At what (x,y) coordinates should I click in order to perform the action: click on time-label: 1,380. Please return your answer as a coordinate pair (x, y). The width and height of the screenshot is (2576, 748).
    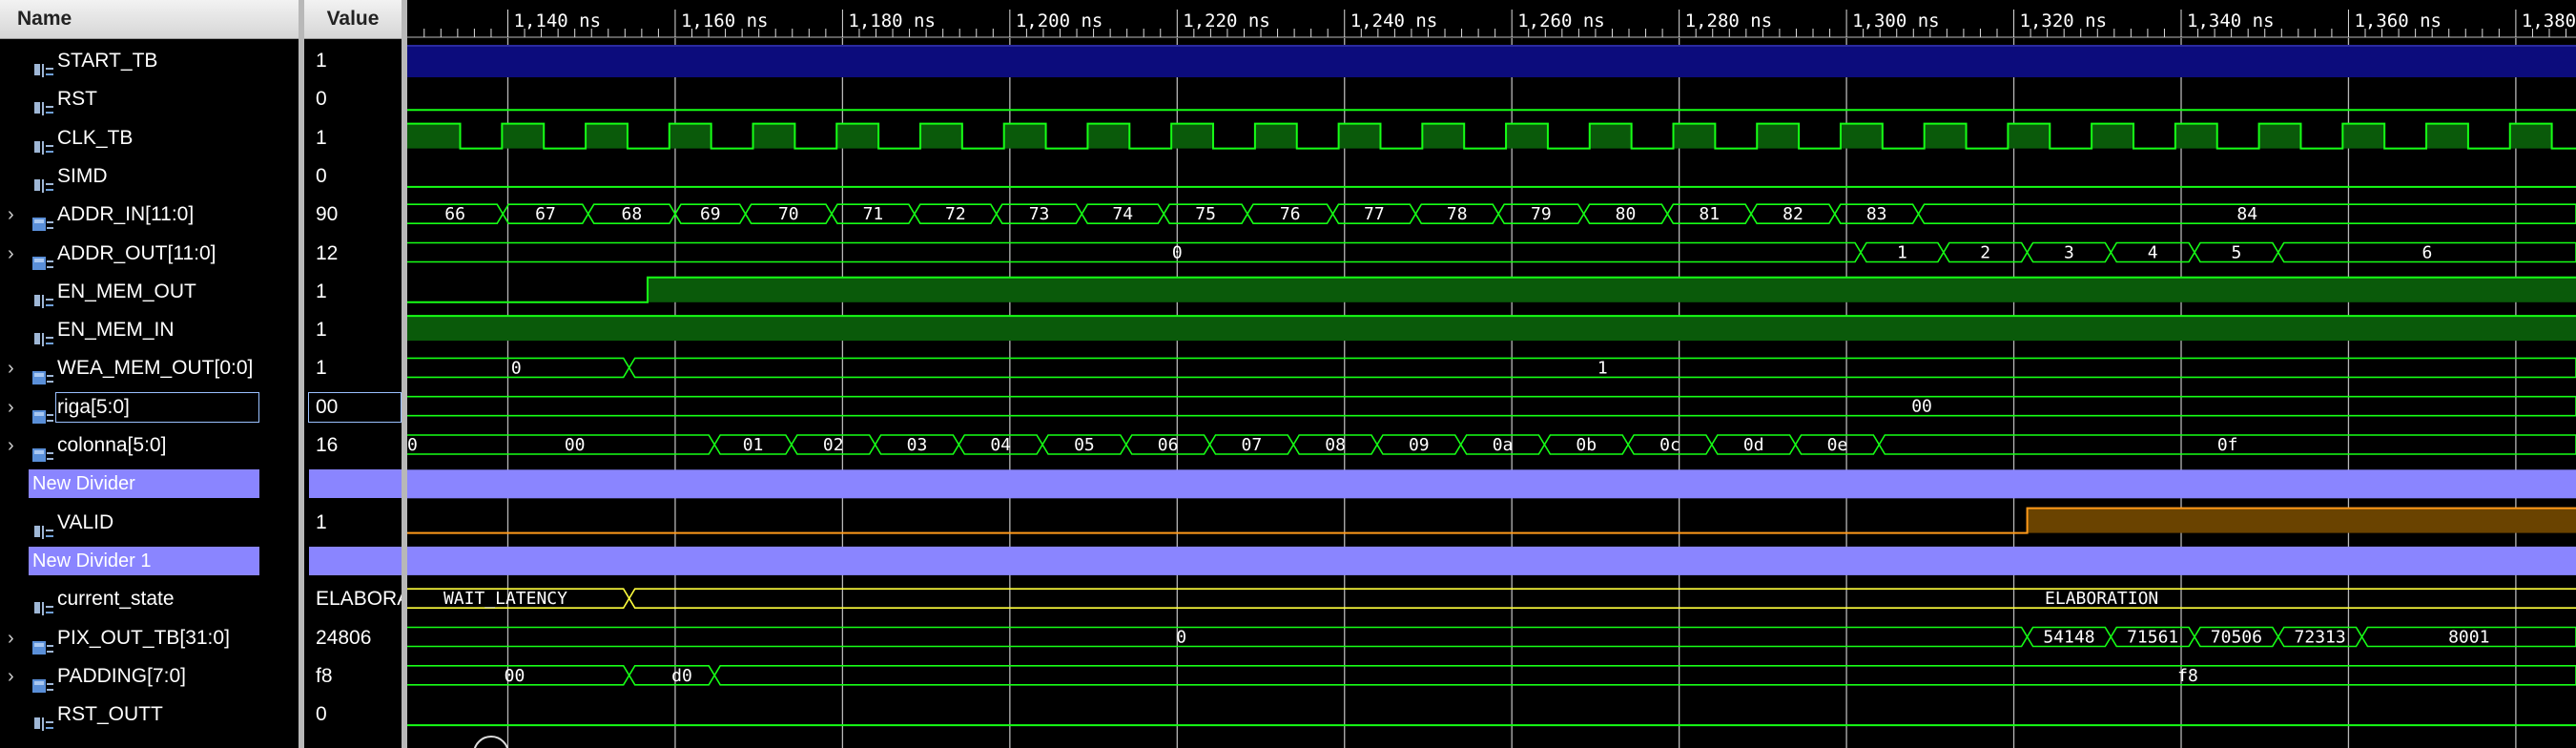
    Looking at the image, I should click on (2549, 20).